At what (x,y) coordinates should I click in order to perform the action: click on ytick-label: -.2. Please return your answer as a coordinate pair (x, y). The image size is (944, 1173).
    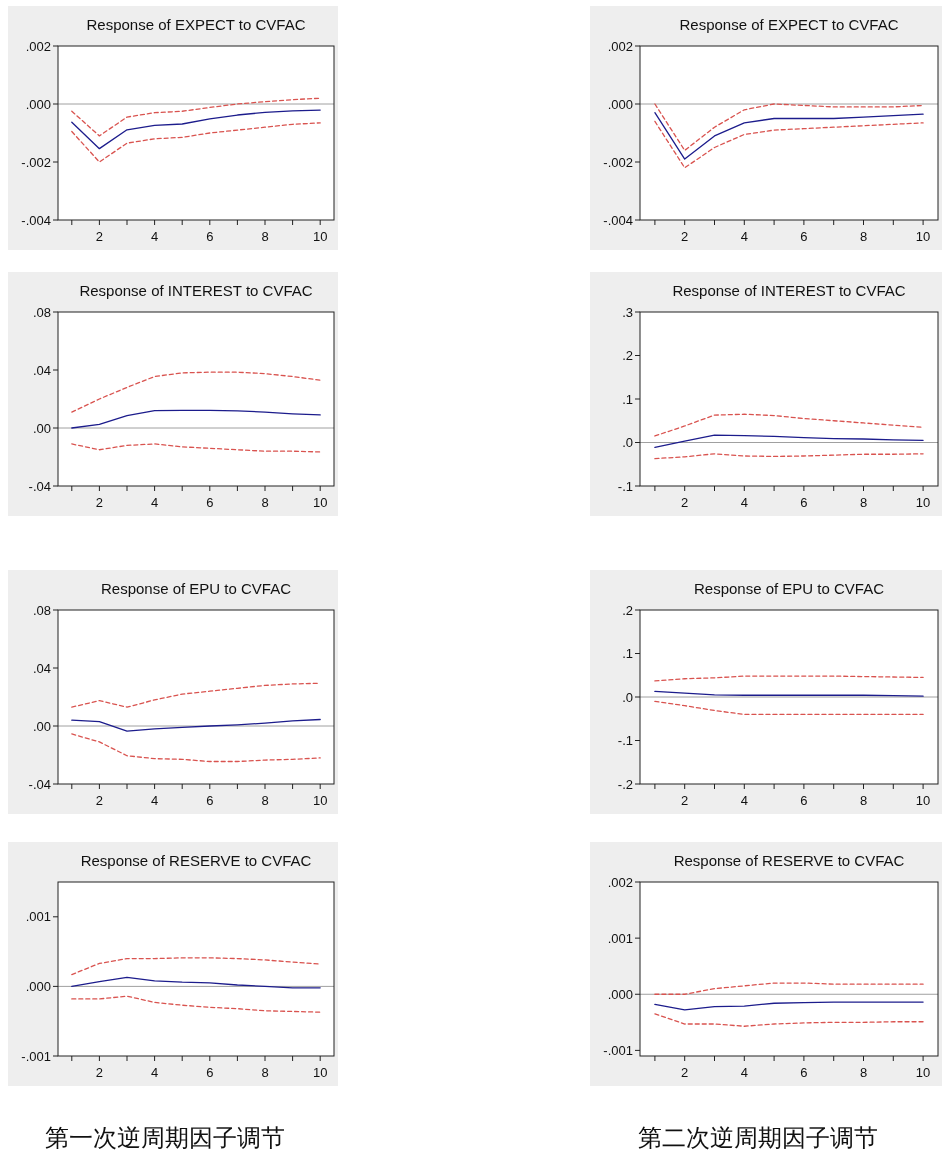
    Looking at the image, I should click on (625, 784).